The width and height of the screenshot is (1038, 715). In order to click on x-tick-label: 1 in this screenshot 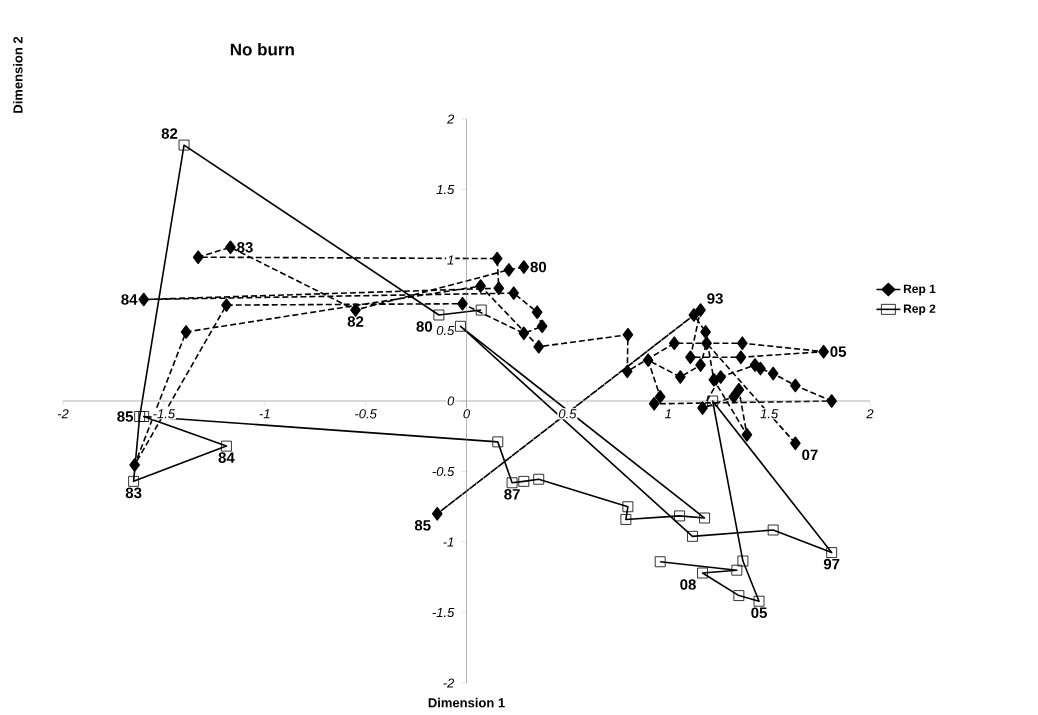, I will do `click(667, 414)`.